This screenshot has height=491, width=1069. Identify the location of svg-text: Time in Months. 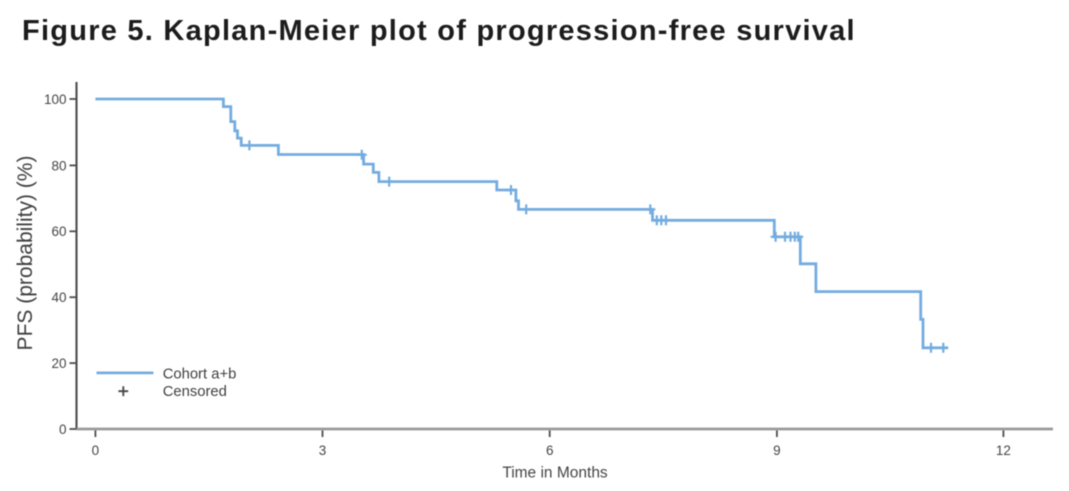
(555, 473).